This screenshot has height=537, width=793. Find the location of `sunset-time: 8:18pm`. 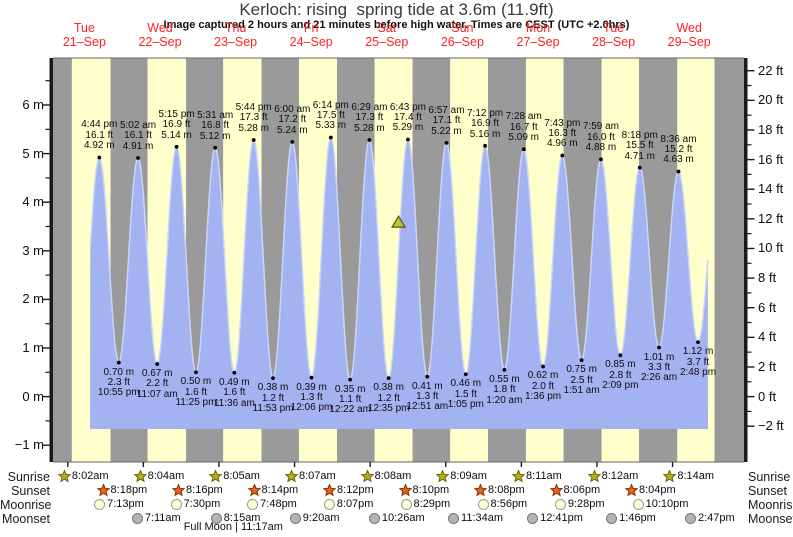

sunset-time: 8:18pm is located at coordinates (121, 490).